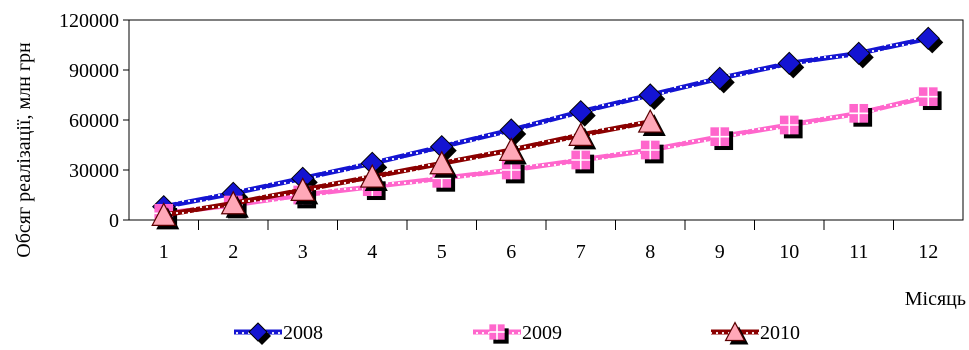  What do you see at coordinates (542, 333) in the screenshot?
I see `legend-label: 2009` at bounding box center [542, 333].